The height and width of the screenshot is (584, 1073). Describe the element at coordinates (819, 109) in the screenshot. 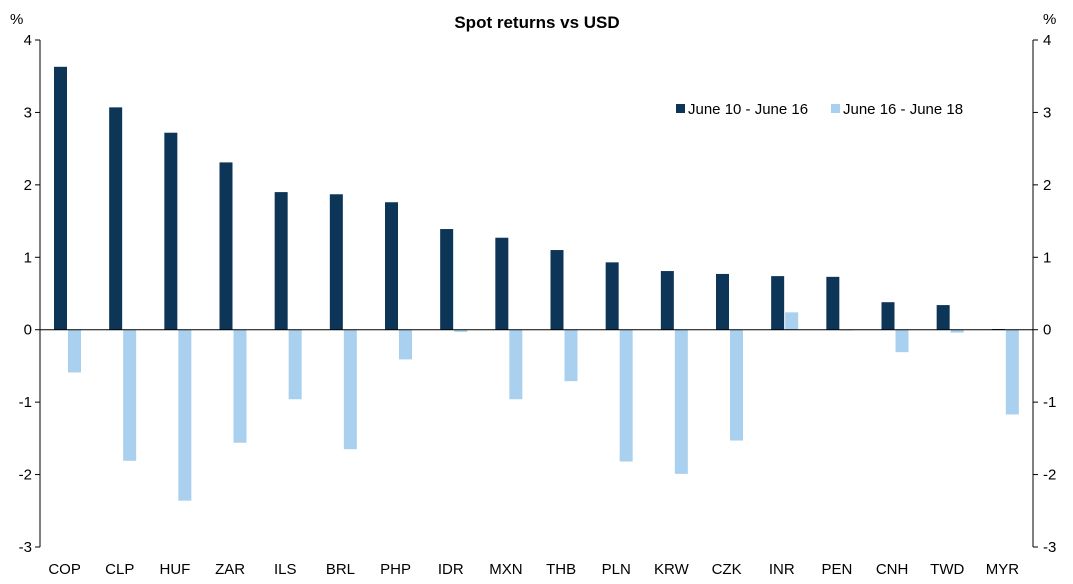

I see `legend: June 10 - June 16 June 16 - June 18` at that location.